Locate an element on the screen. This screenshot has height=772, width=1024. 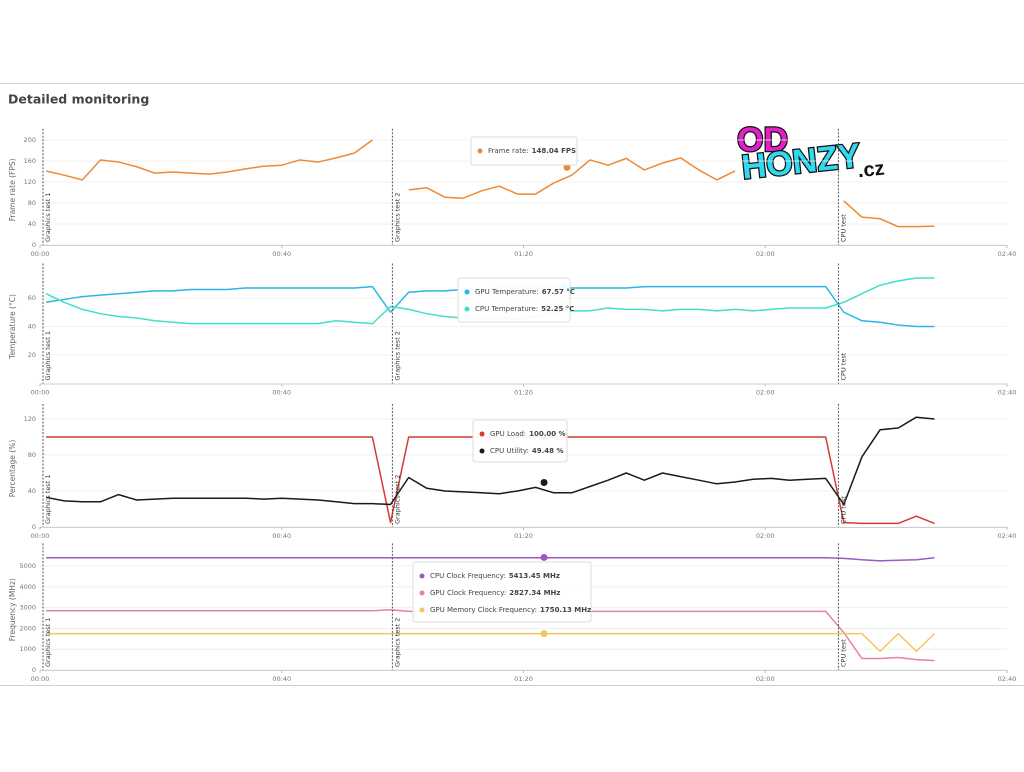
y-tick-label: 1000 is located at coordinates (27, 649).